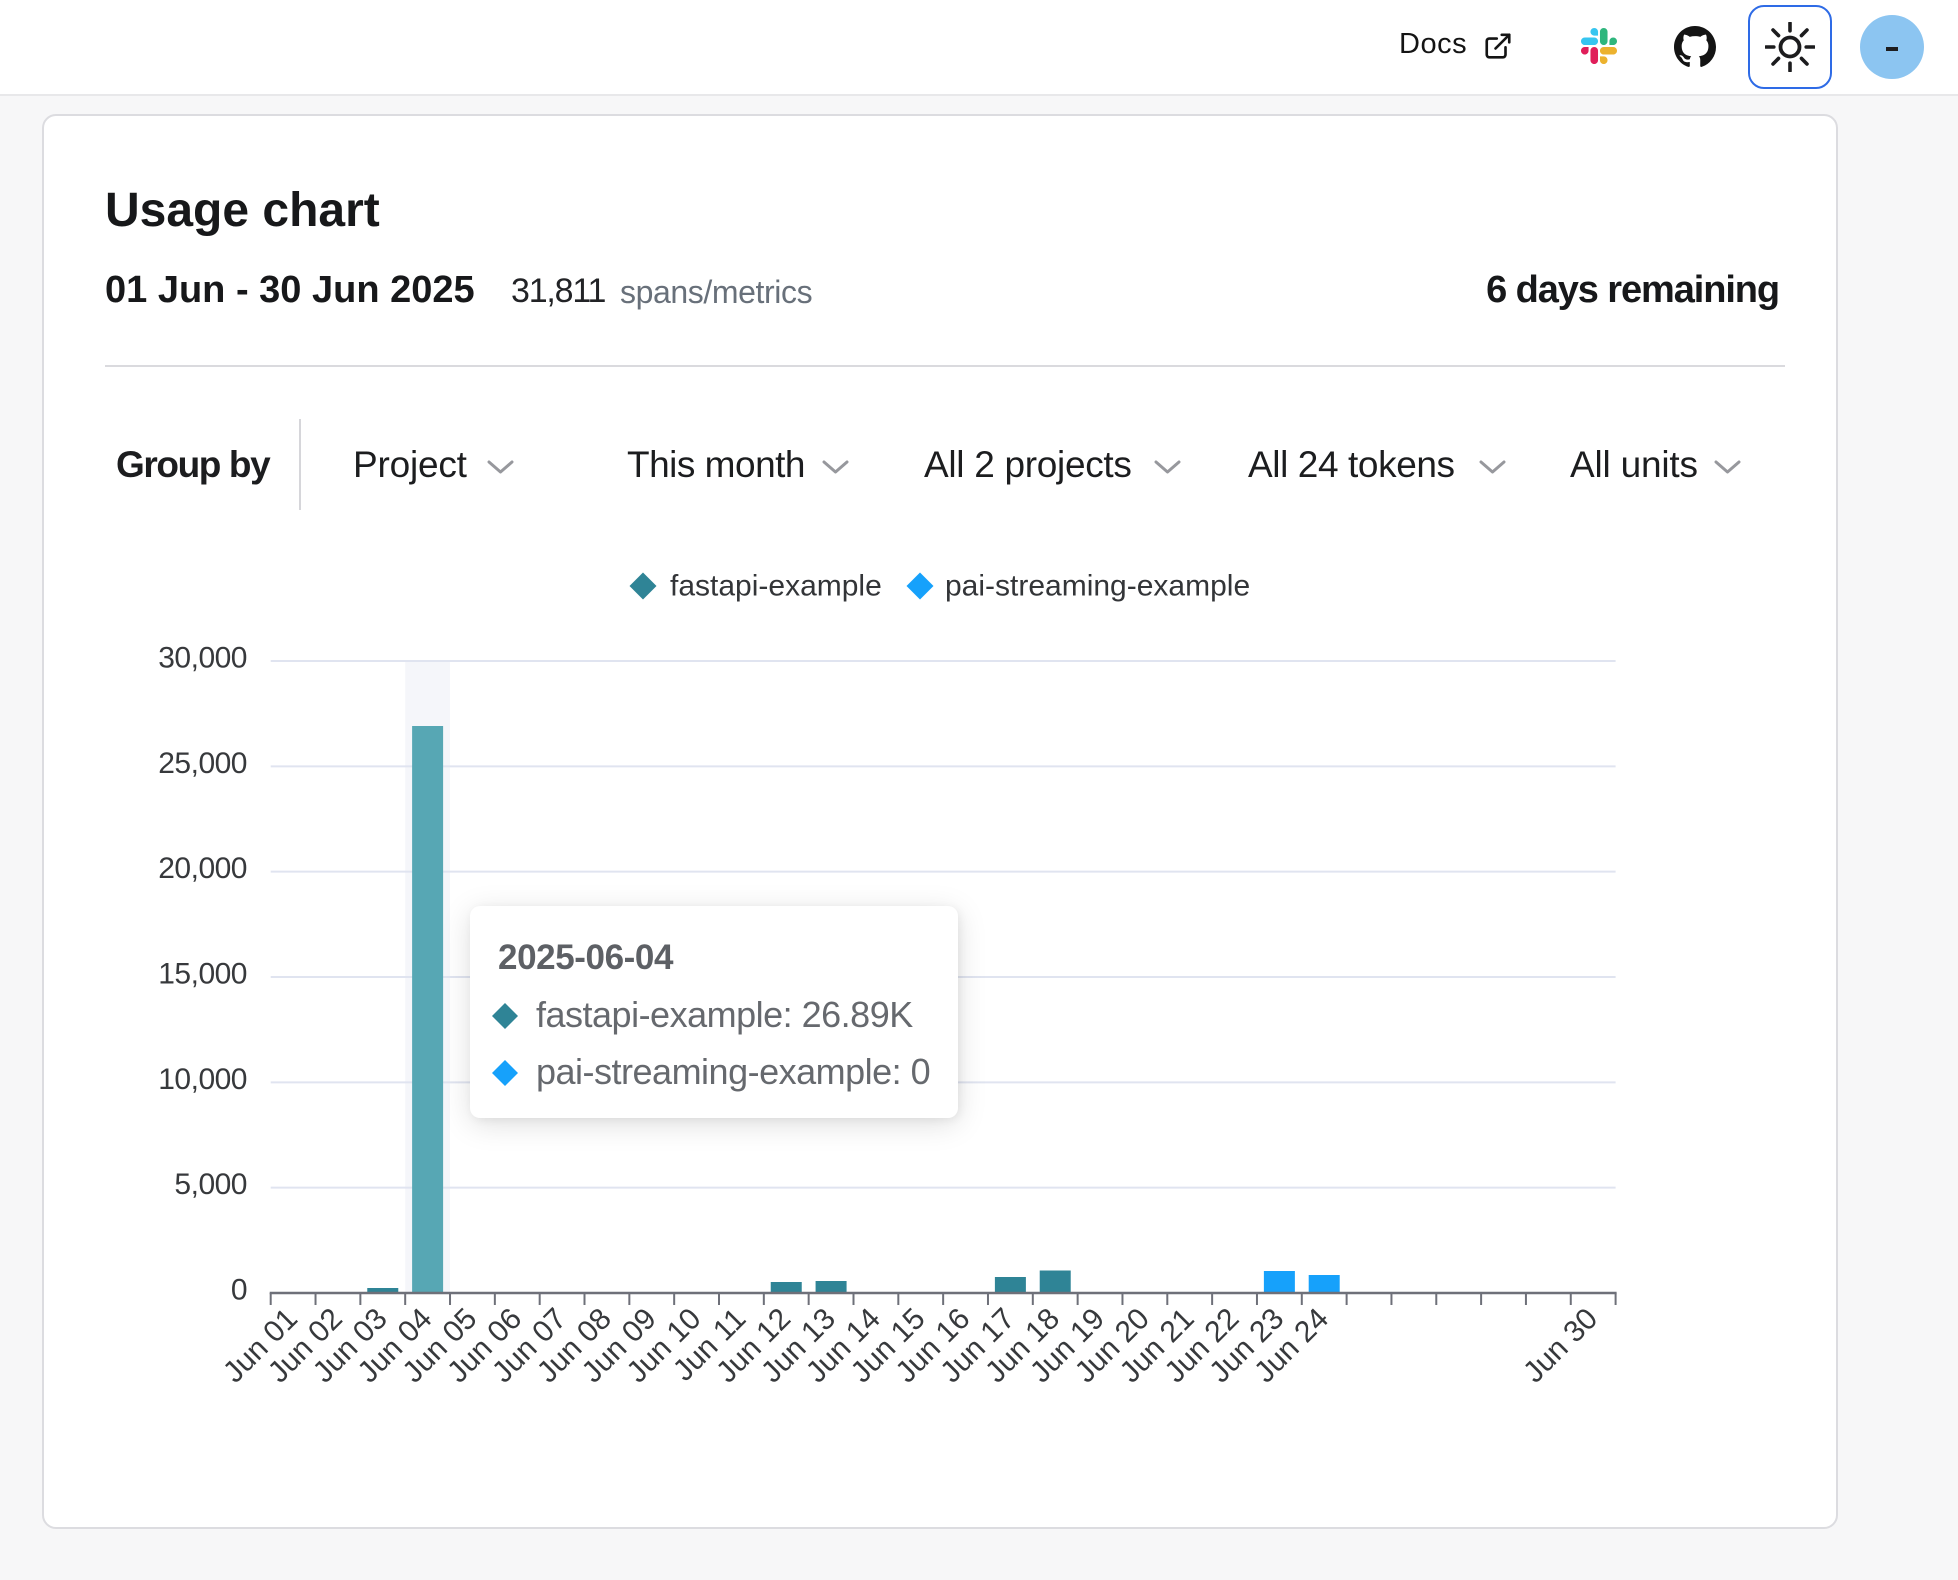  I want to click on svg-text: pai-streaming-example, so click(1097, 586).